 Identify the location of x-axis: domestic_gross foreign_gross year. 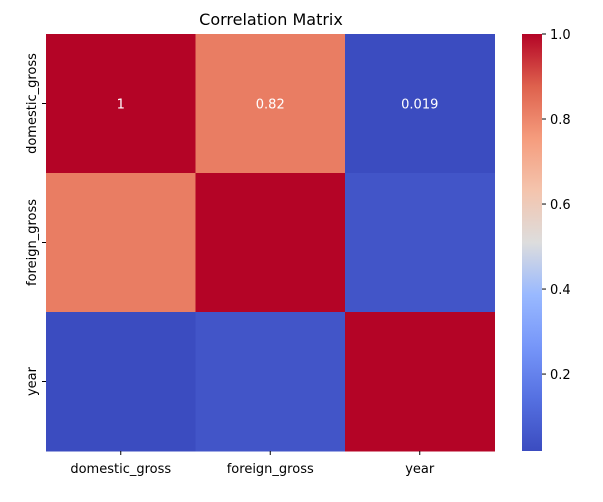
(252, 464).